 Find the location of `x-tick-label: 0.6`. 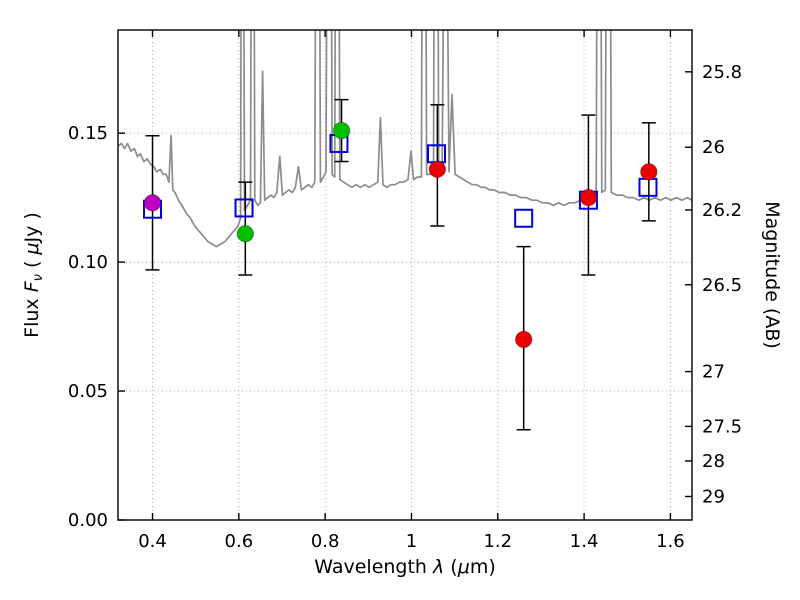

x-tick-label: 0.6 is located at coordinates (239, 541).